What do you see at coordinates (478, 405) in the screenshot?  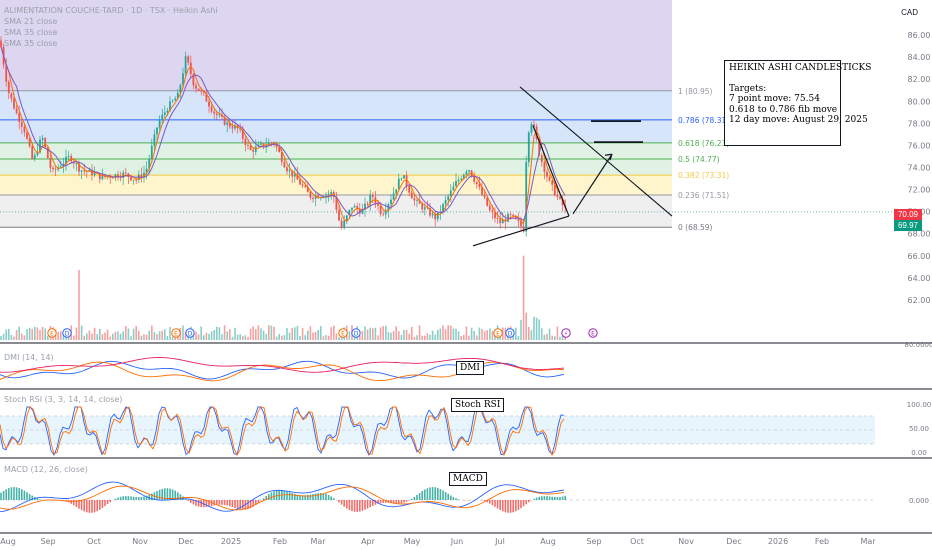 I see `stoch-tag: Stoch RSI` at bounding box center [478, 405].